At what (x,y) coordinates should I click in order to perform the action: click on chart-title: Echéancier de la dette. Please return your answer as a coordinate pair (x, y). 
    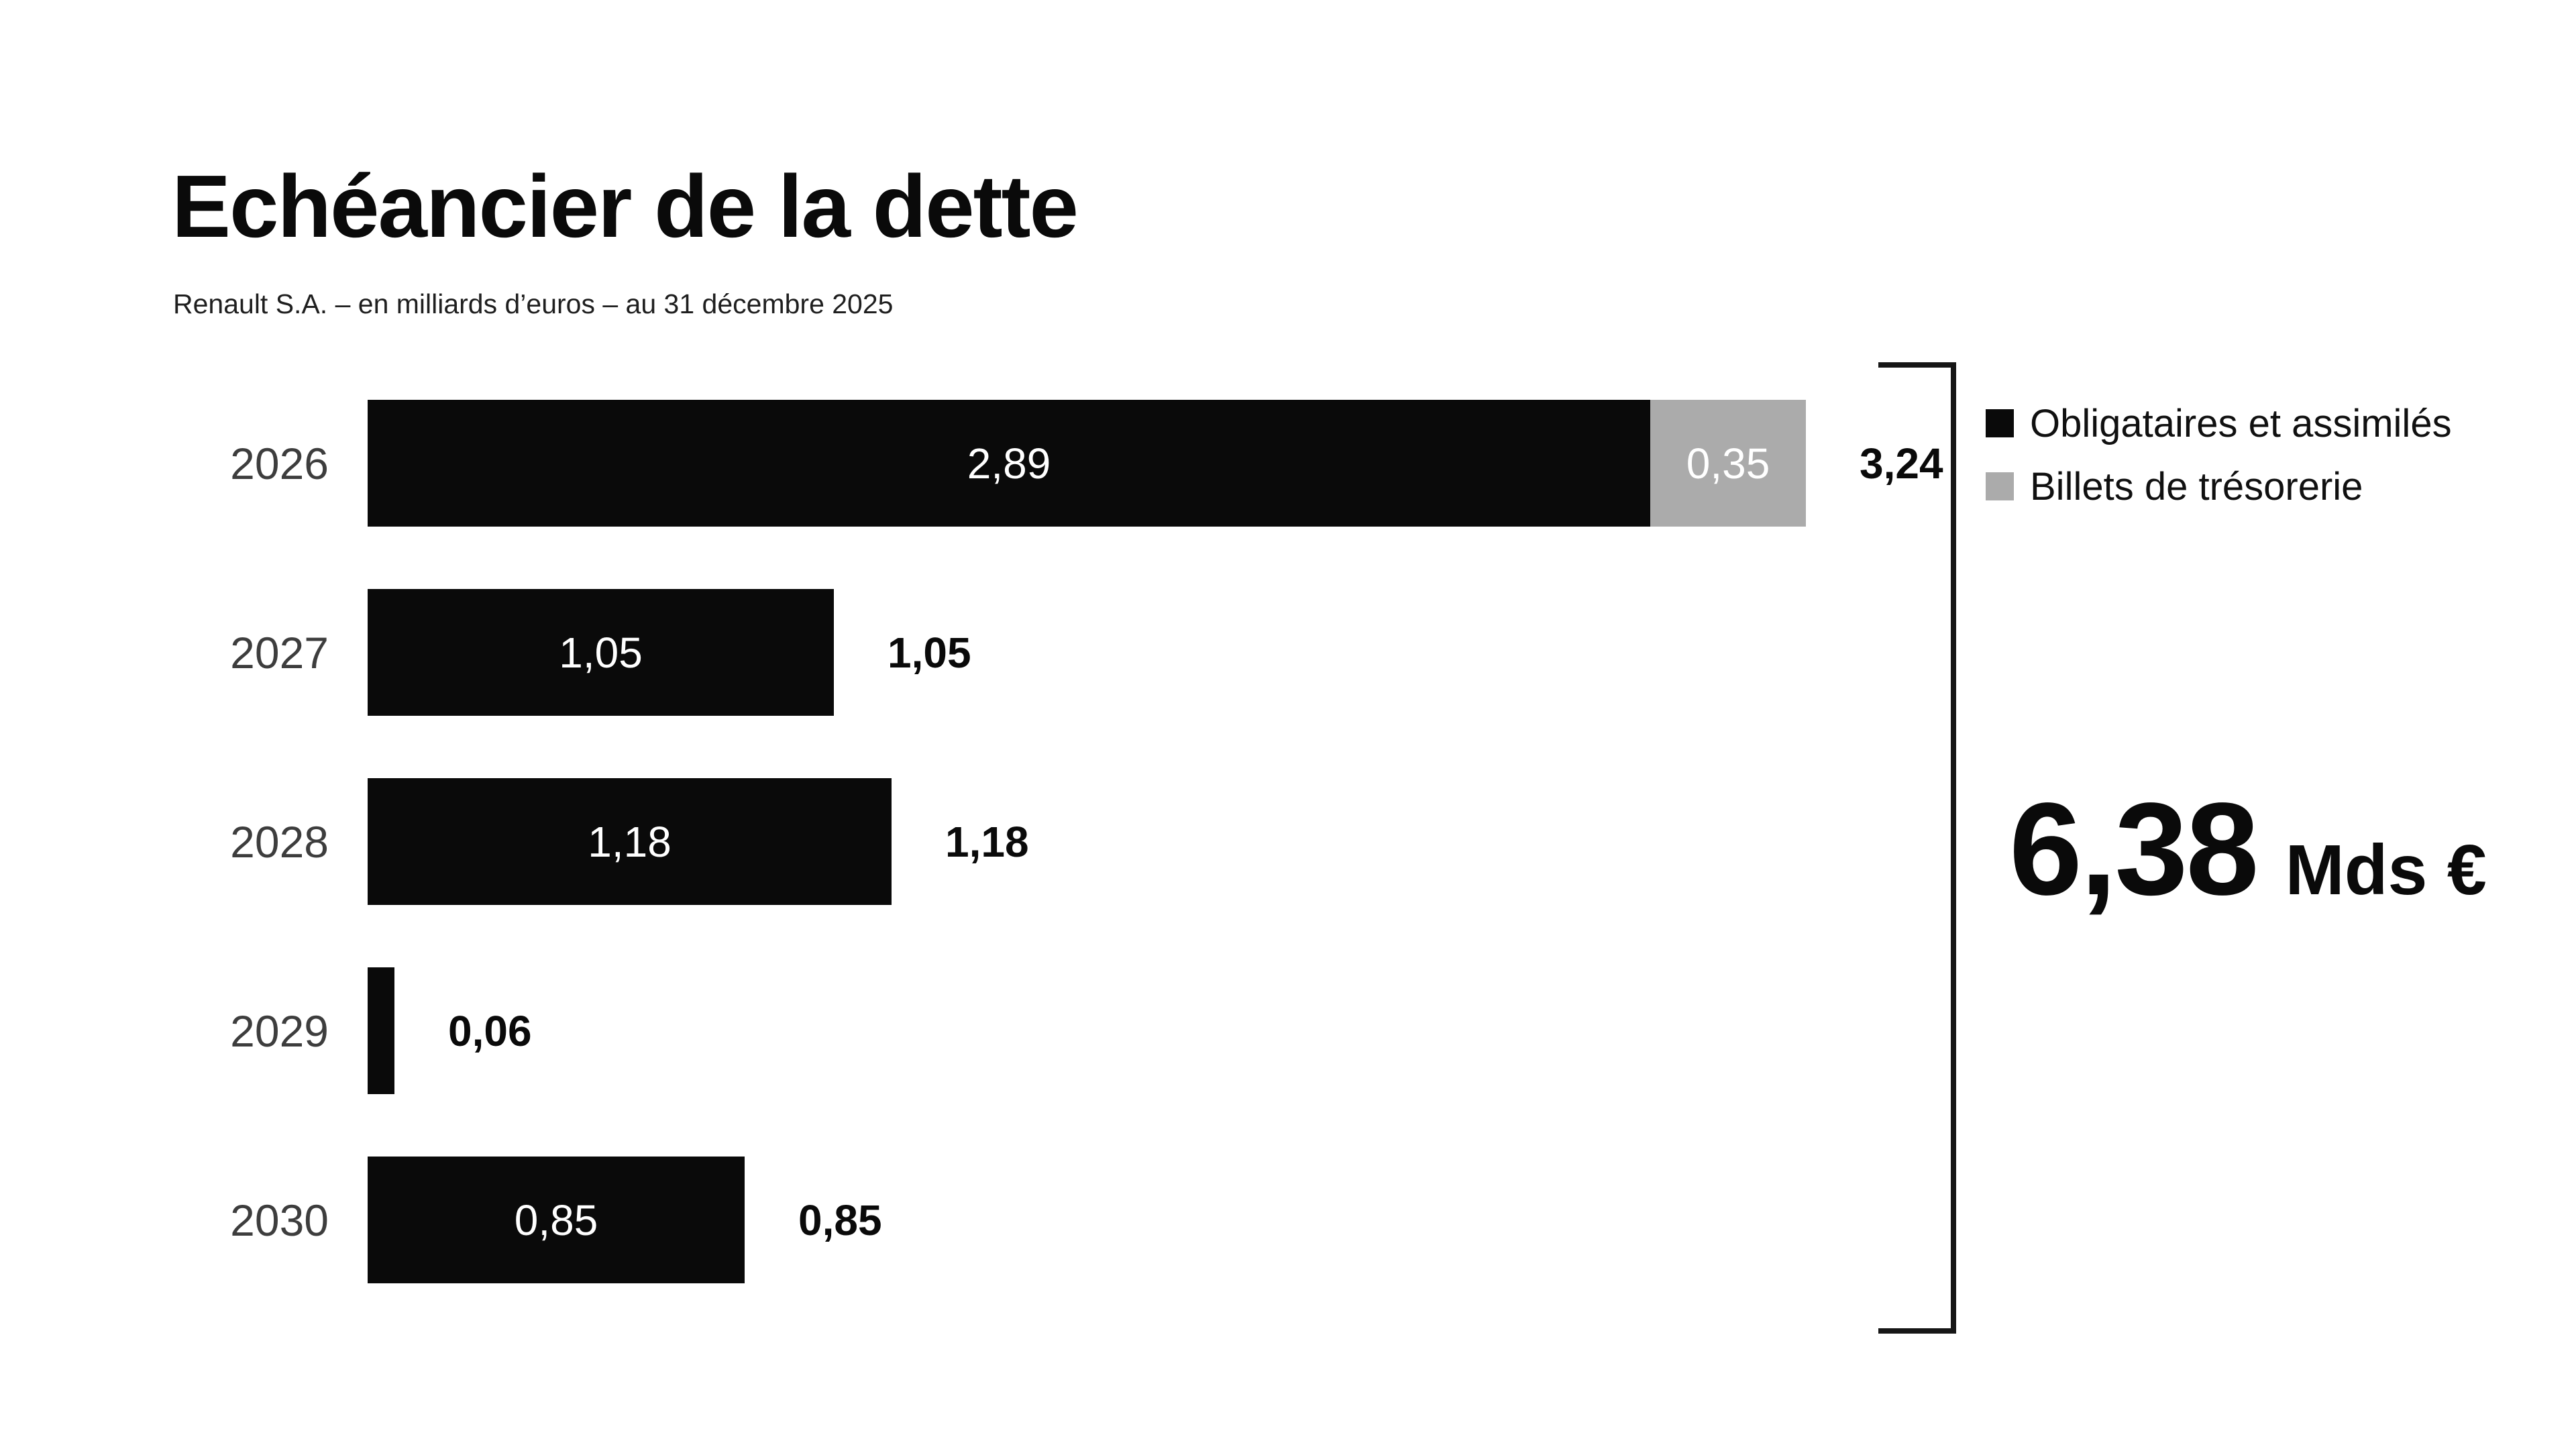
    Looking at the image, I should click on (625, 206).